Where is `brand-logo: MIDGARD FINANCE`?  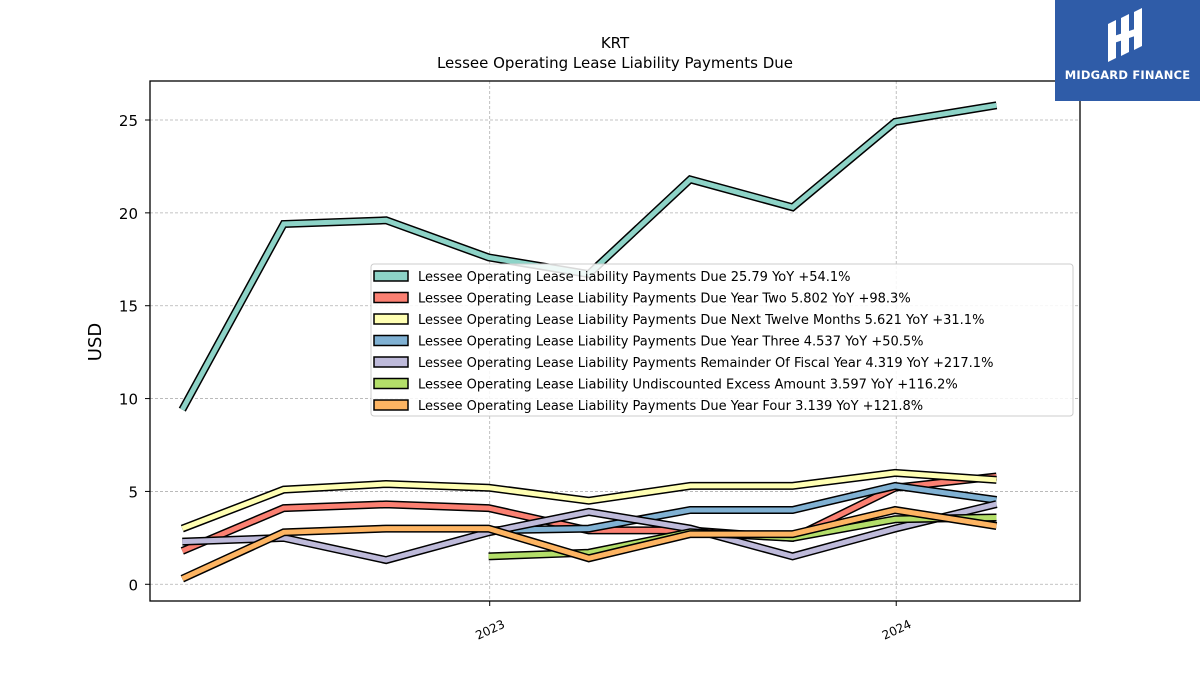
brand-logo: MIDGARD FINANCE is located at coordinates (1127, 50).